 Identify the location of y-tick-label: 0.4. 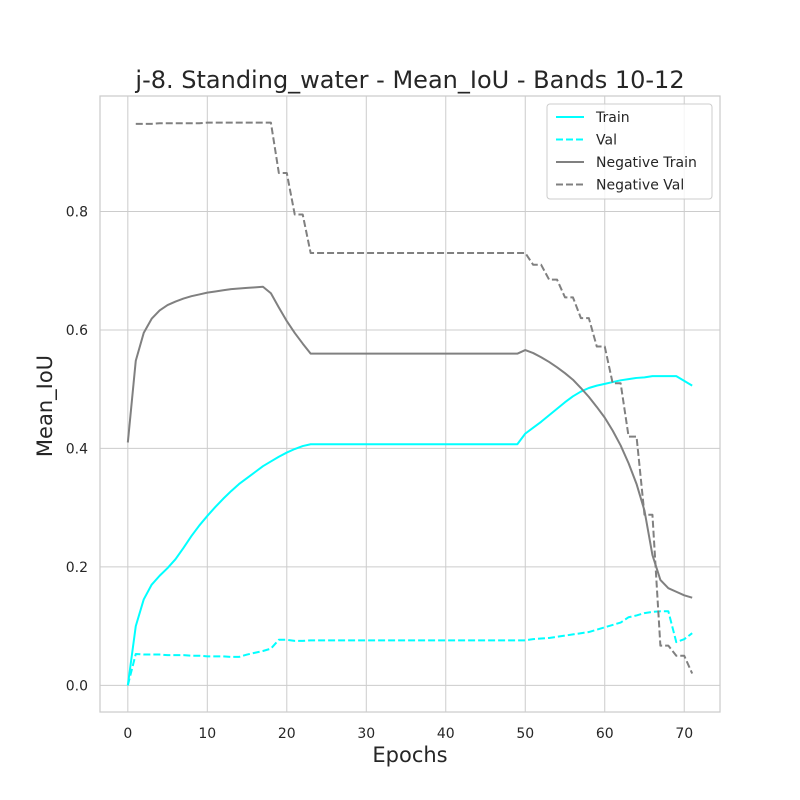
(77, 449).